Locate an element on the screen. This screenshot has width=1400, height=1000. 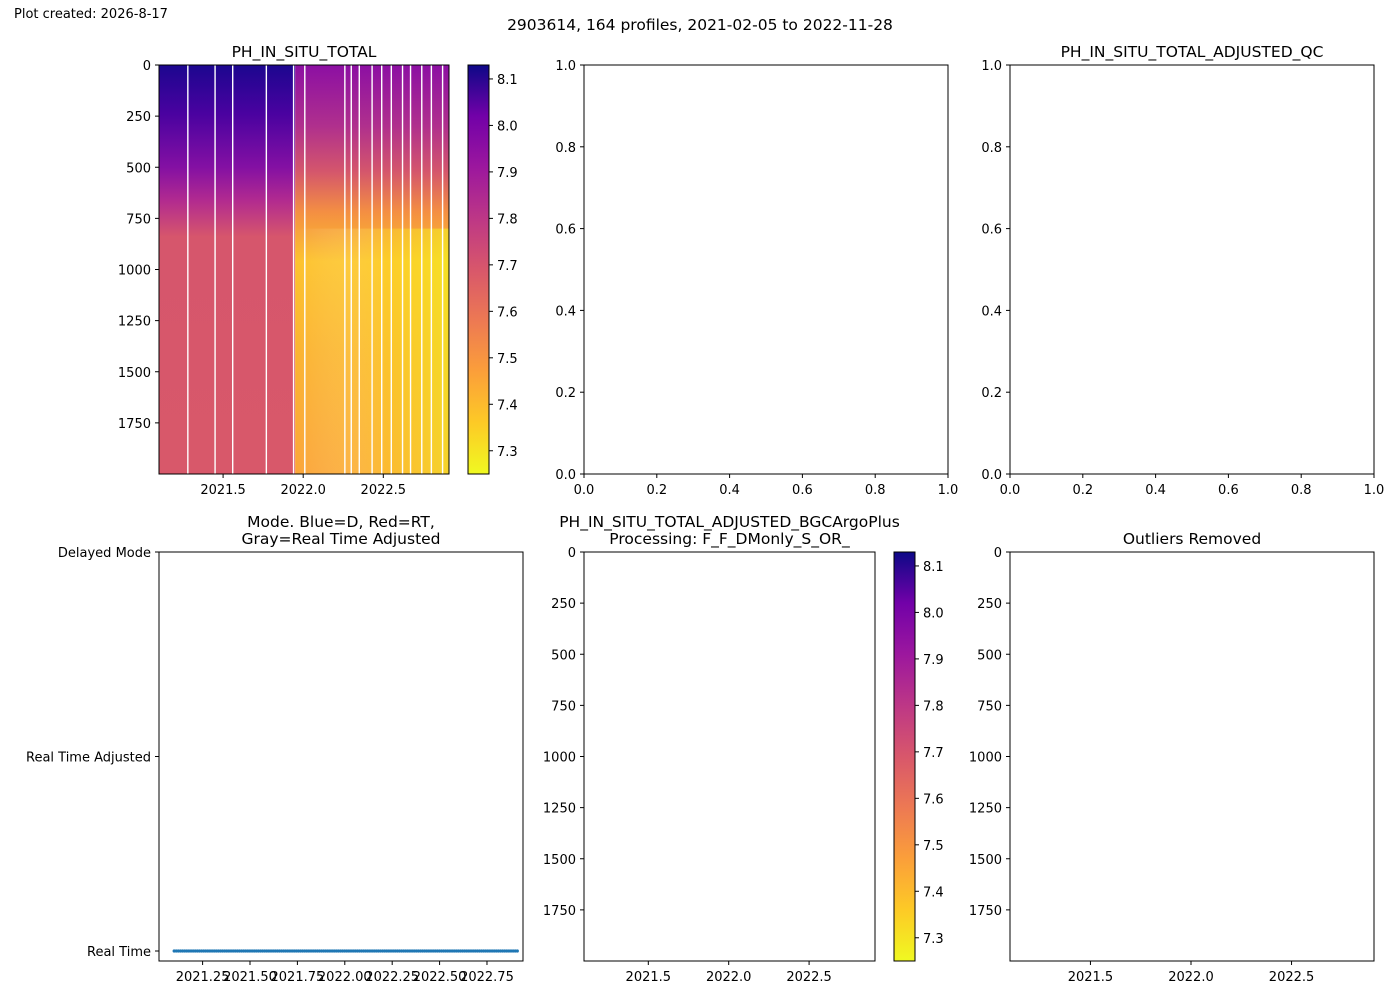
y-tick-label: Delayed Mode is located at coordinates (104, 553).